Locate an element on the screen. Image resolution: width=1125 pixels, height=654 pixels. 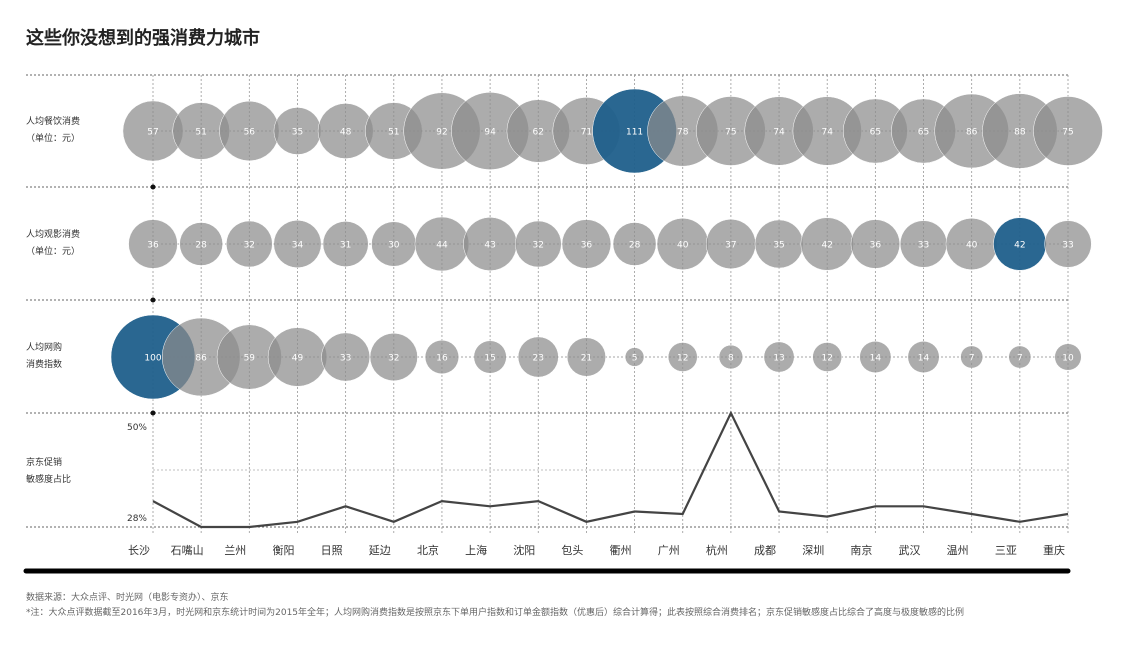
city-label: 长沙 is located at coordinates (139, 550).